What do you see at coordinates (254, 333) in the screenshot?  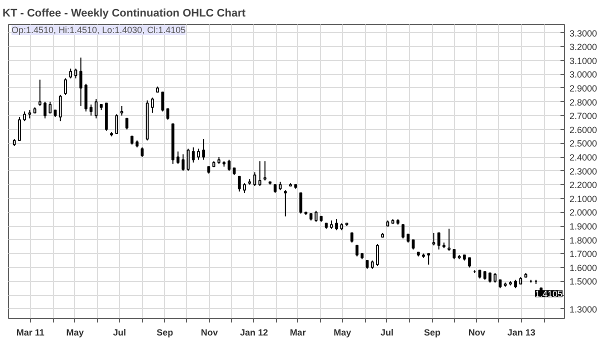 I see `x-tick-label: Jan 12` at bounding box center [254, 333].